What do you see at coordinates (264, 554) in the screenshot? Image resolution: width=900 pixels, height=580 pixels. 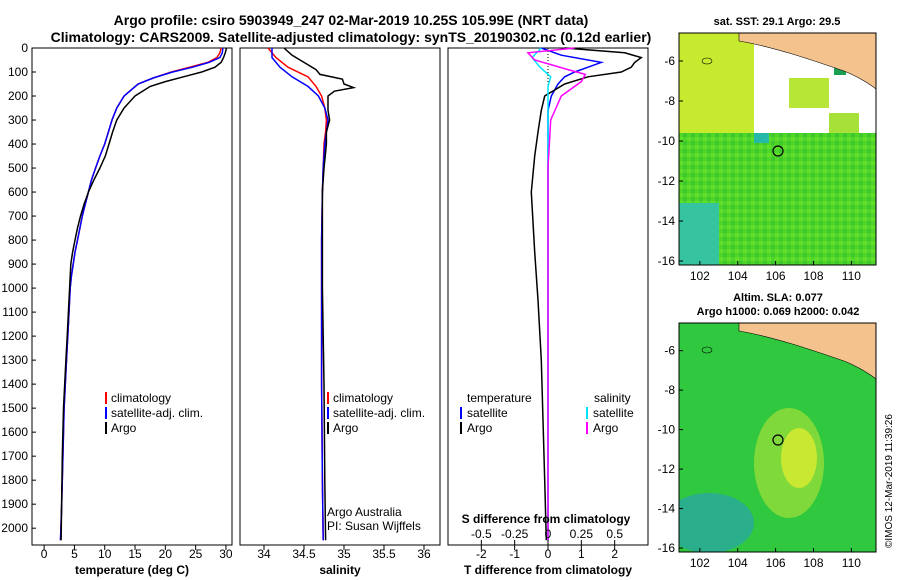 I see `x-tick-label: 34` at bounding box center [264, 554].